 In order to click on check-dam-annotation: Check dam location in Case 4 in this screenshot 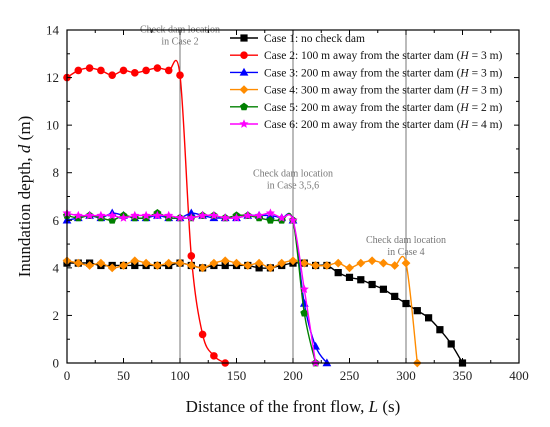, I will do `click(406, 246)`.